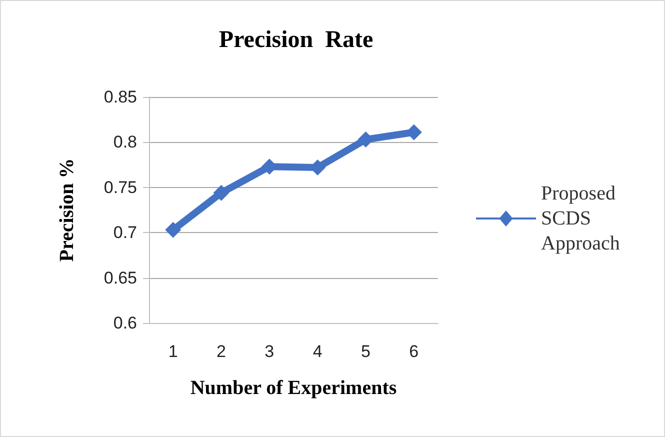 The height and width of the screenshot is (437, 665). Describe the element at coordinates (125, 323) in the screenshot. I see `y-tick-label: 0.6` at that location.